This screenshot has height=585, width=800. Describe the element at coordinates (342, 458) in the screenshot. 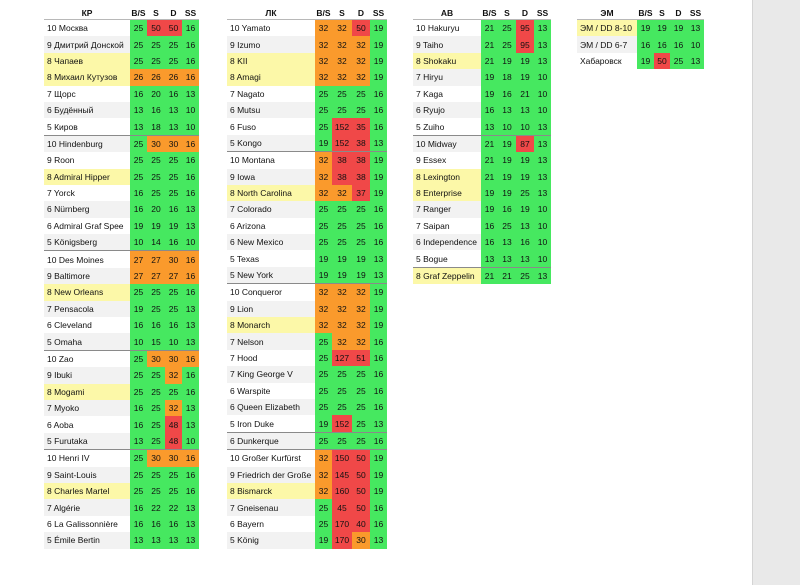

I see `value-cell: 150` at that location.